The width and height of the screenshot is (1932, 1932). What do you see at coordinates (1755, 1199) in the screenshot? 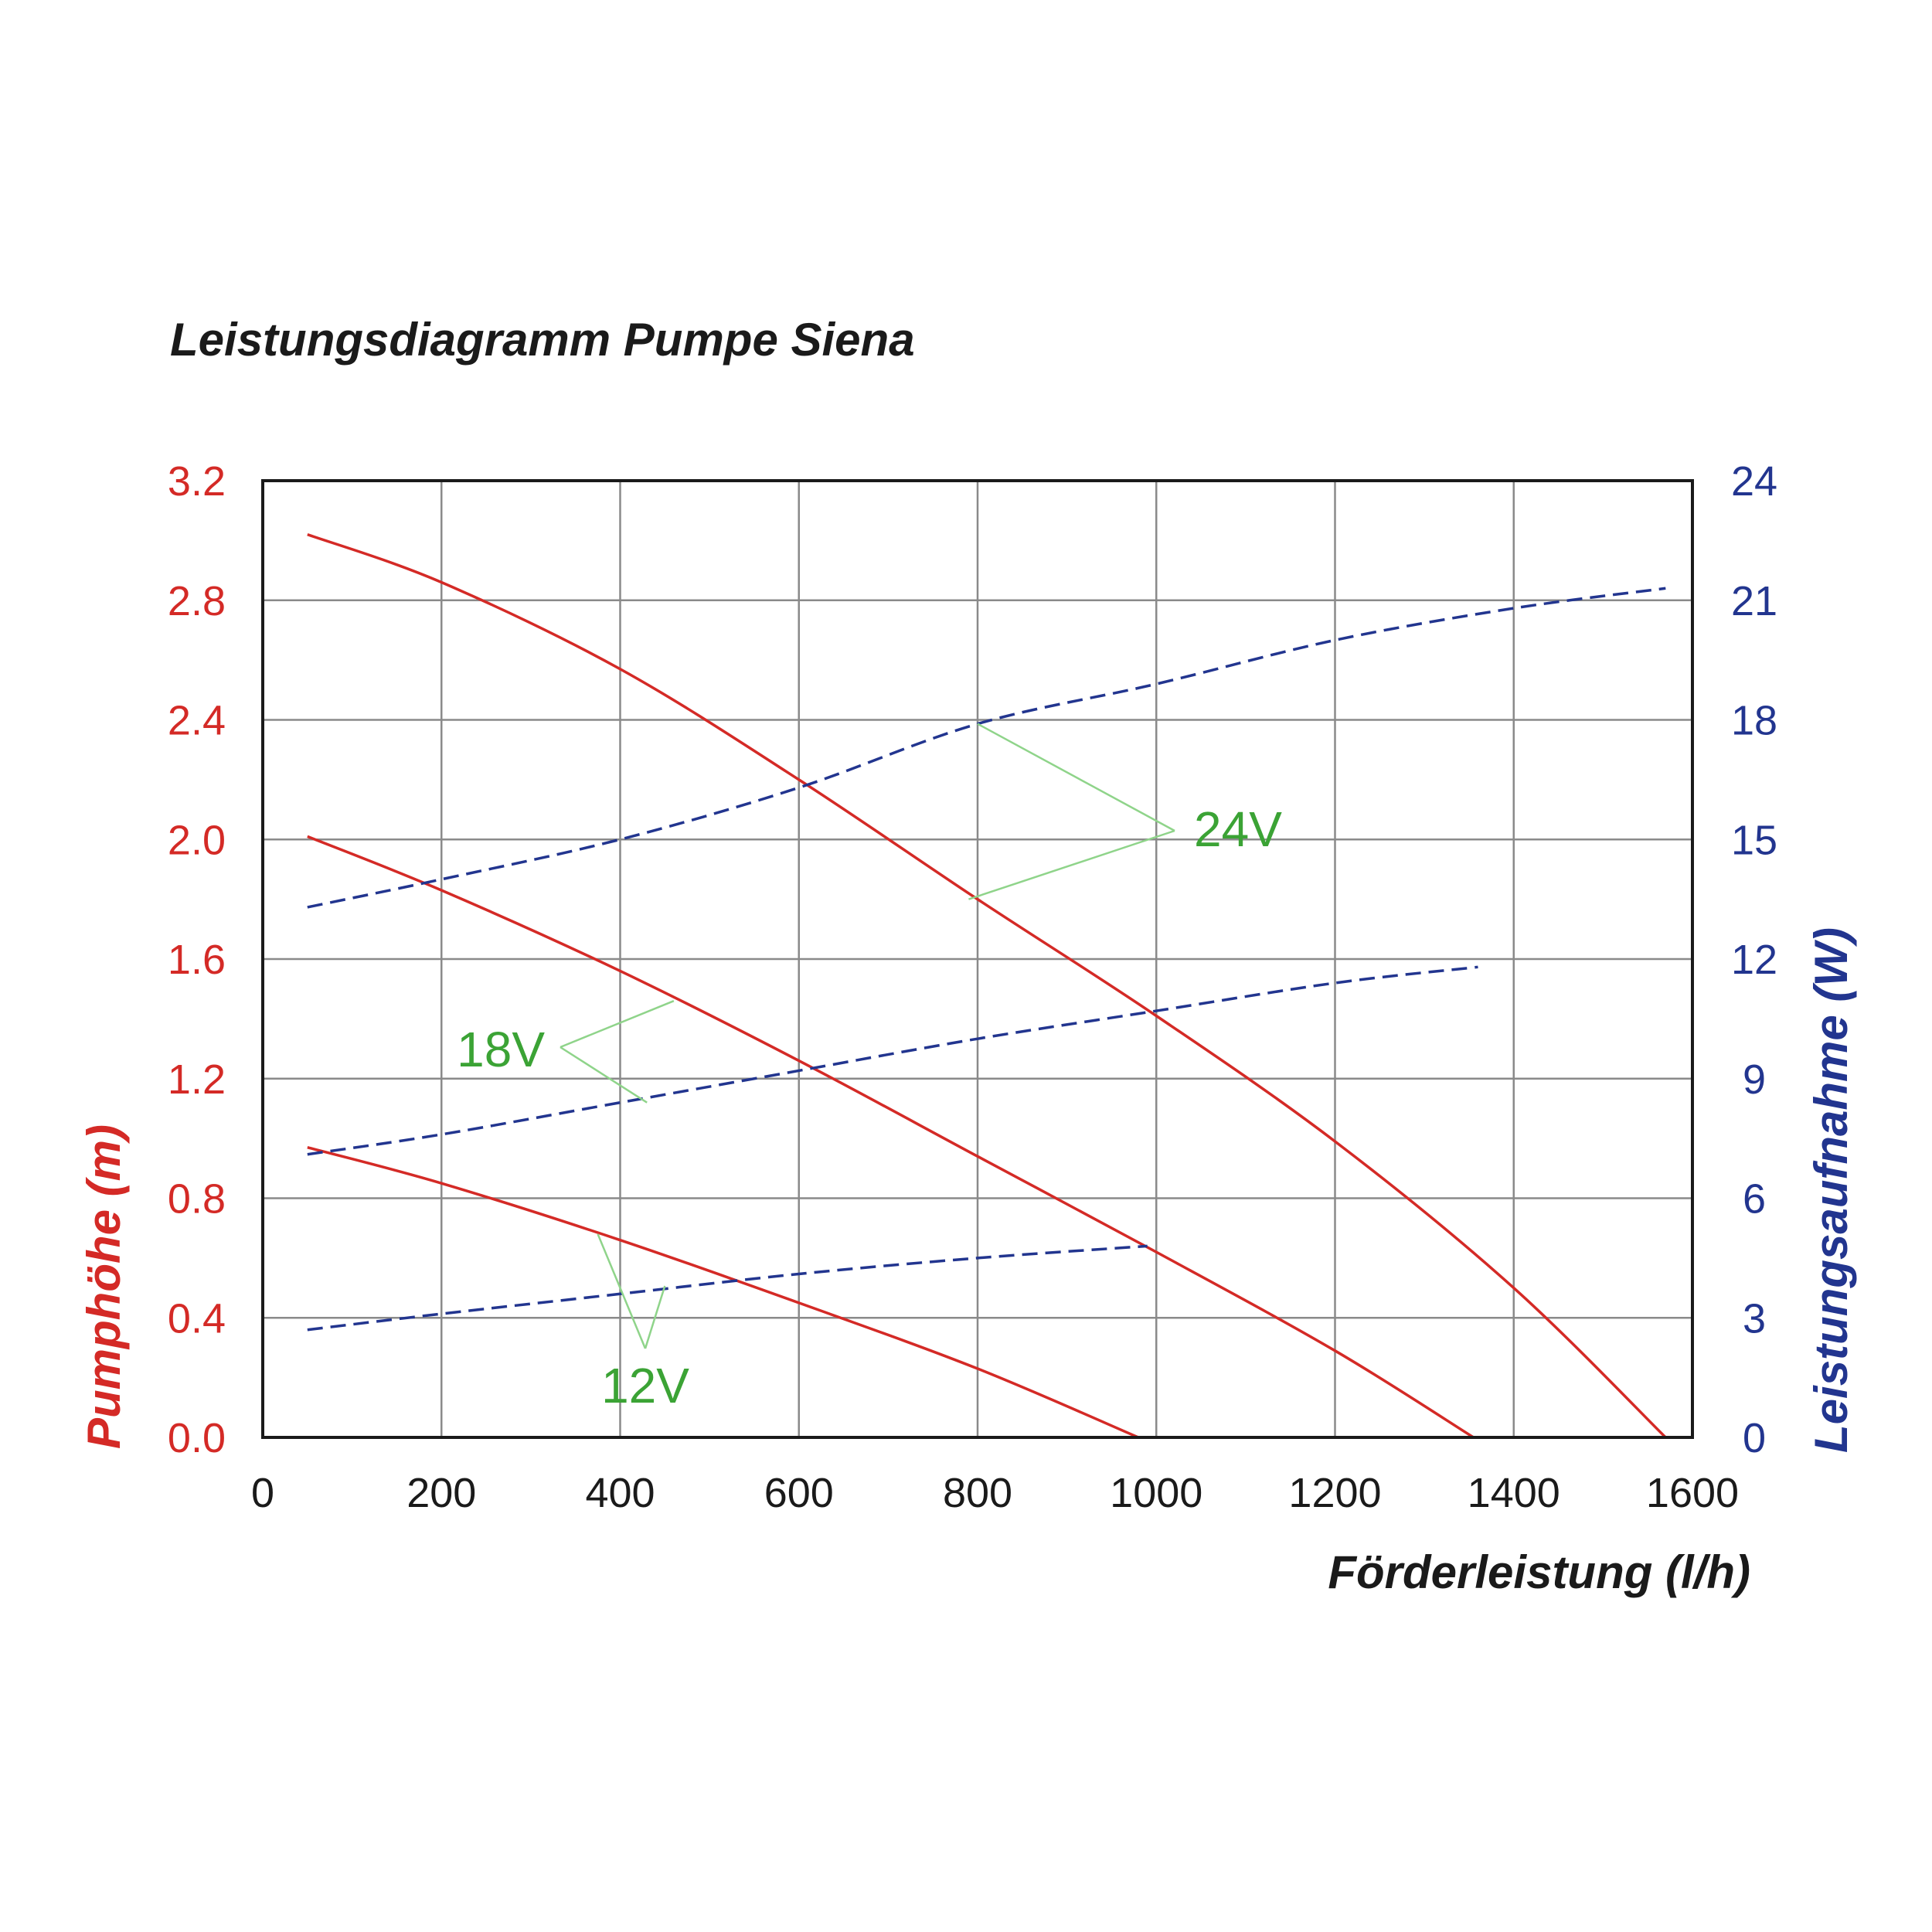
I see `y-right-tick-label: 6` at bounding box center [1755, 1199].